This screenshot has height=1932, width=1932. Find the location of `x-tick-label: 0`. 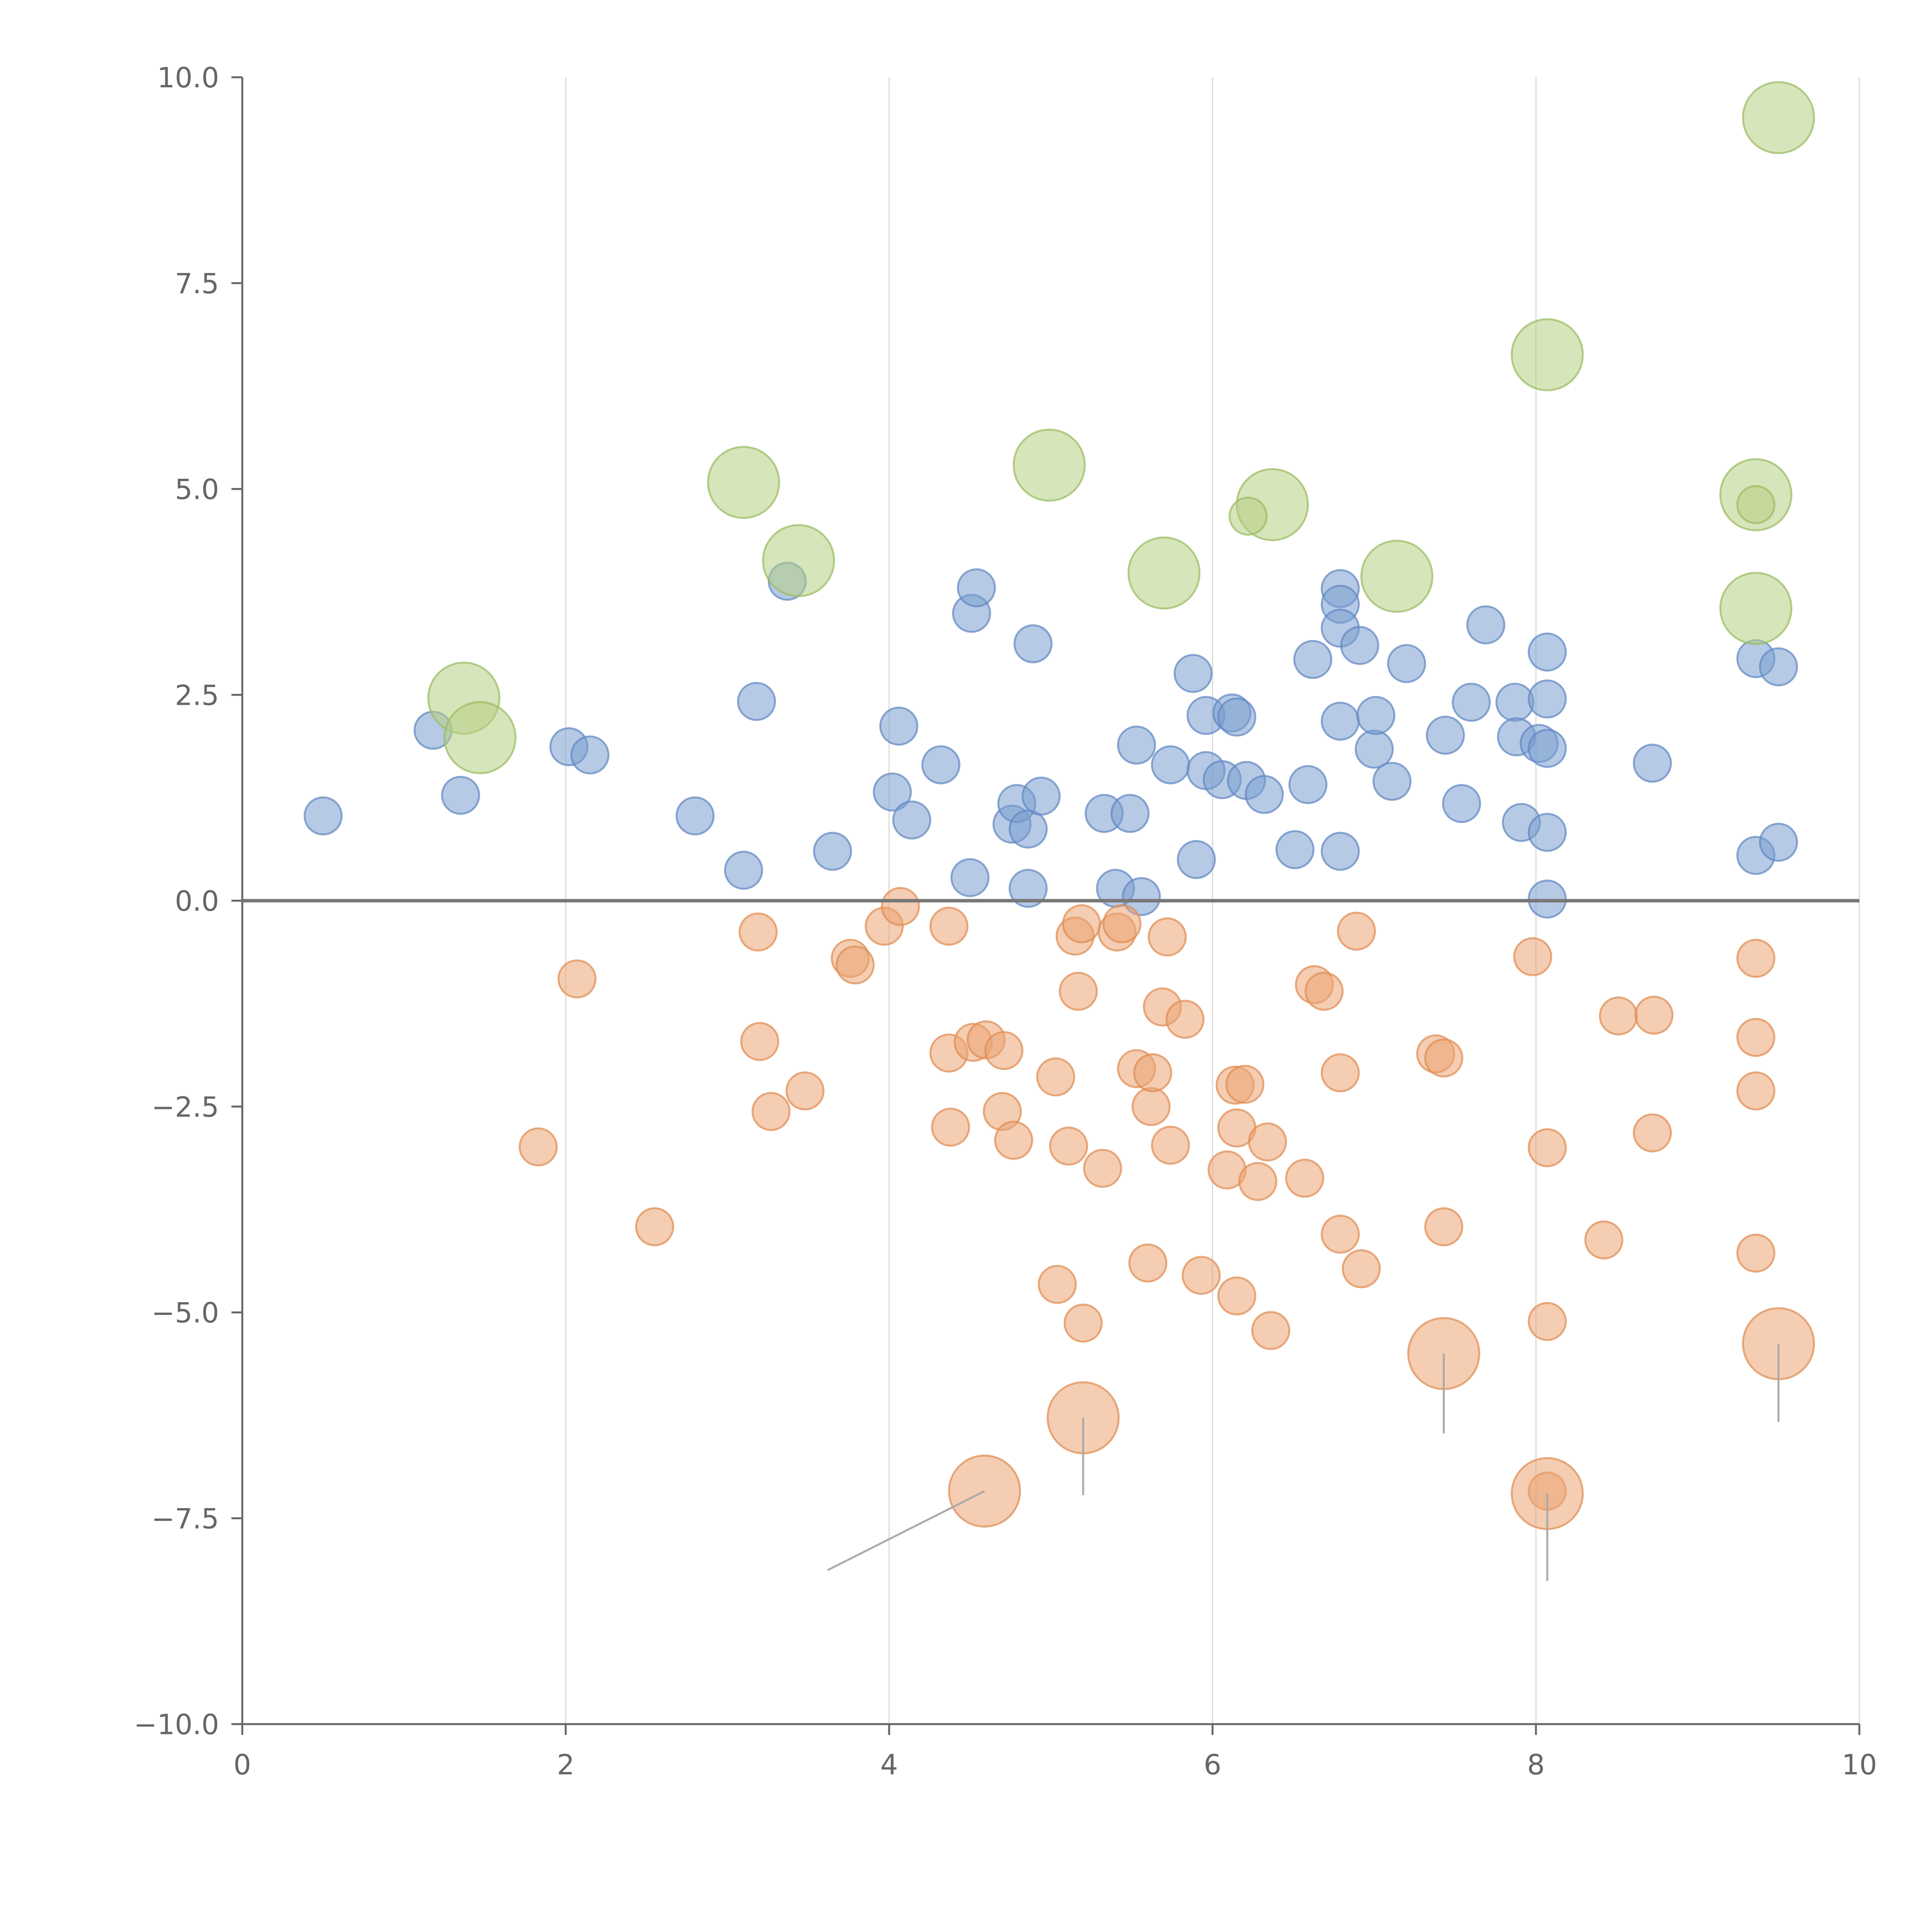

x-tick-label: 0 is located at coordinates (242, 1765).